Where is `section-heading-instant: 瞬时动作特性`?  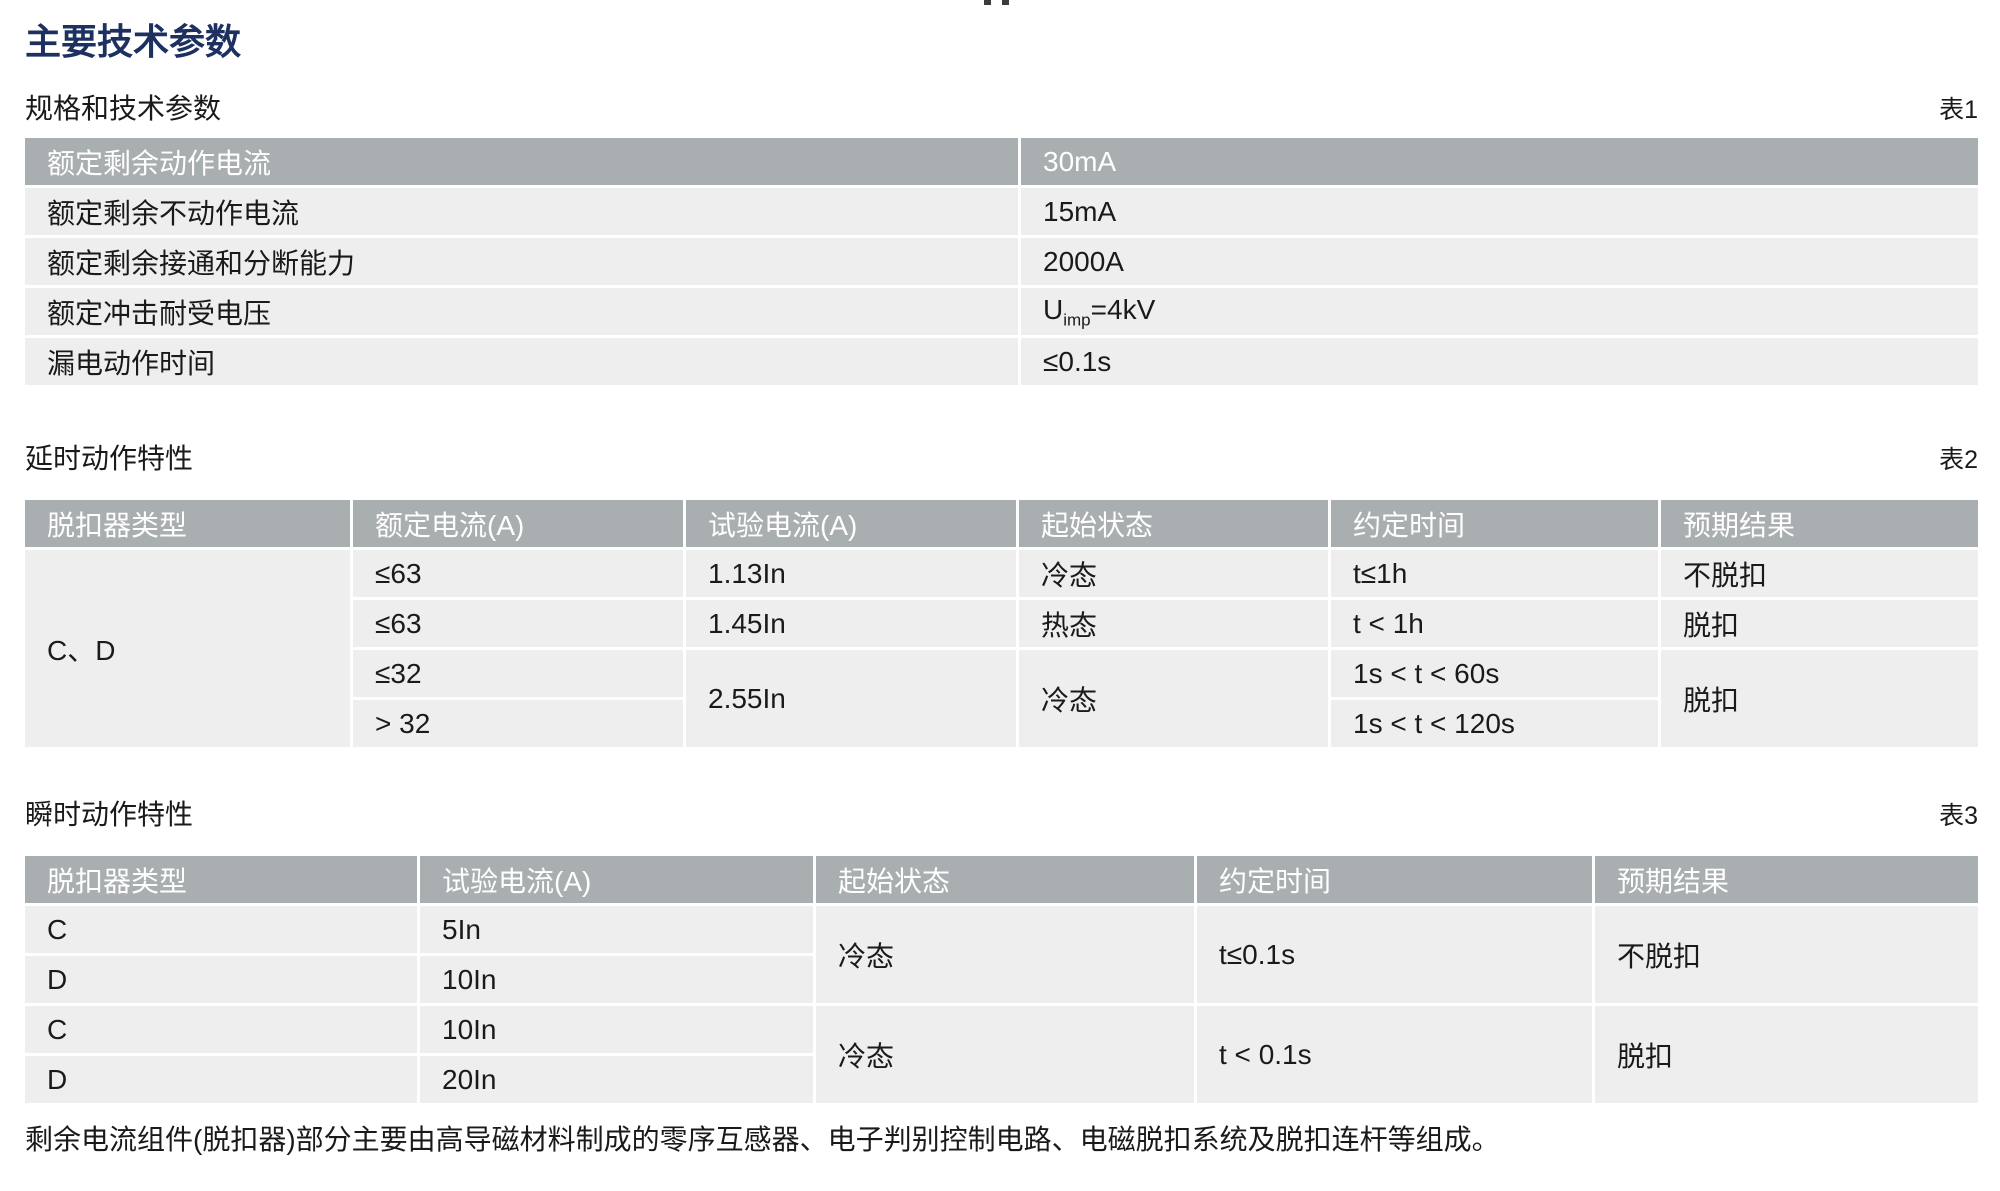 section-heading-instant: 瞬时动作特性 is located at coordinates (109, 814).